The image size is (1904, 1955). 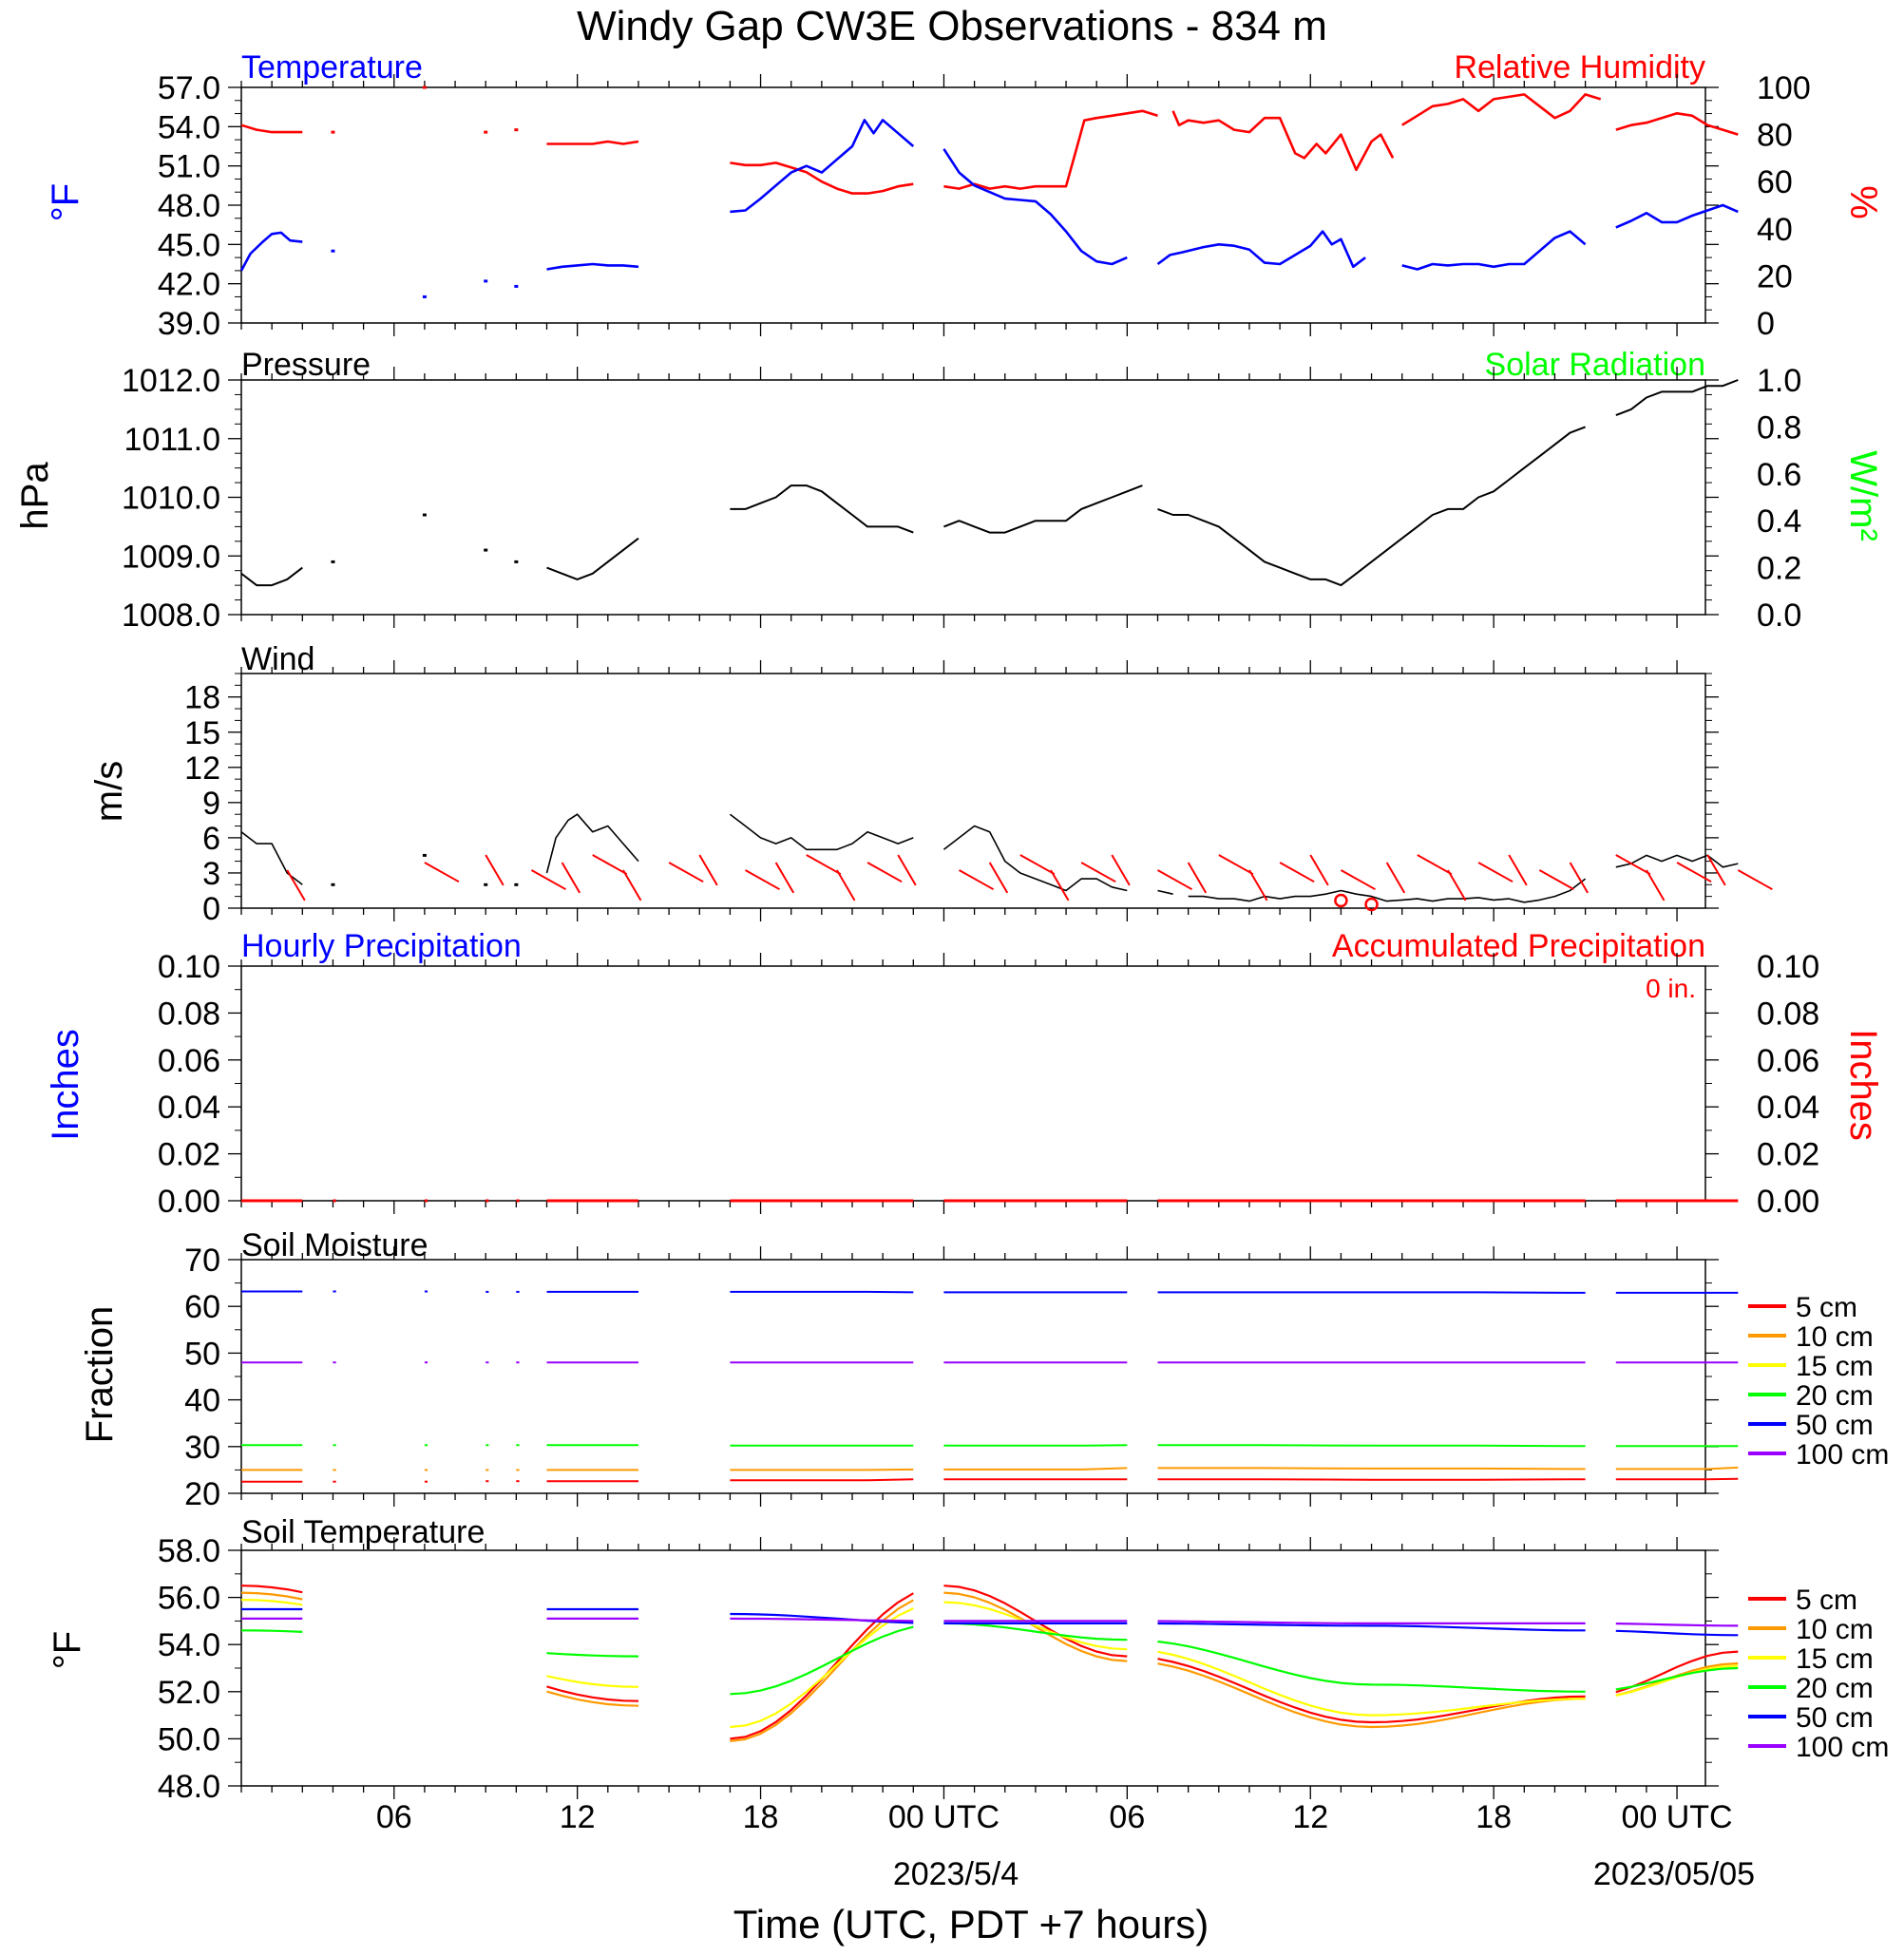 I want to click on soil-temperature-axis-label: °F, so click(x=67, y=1650).